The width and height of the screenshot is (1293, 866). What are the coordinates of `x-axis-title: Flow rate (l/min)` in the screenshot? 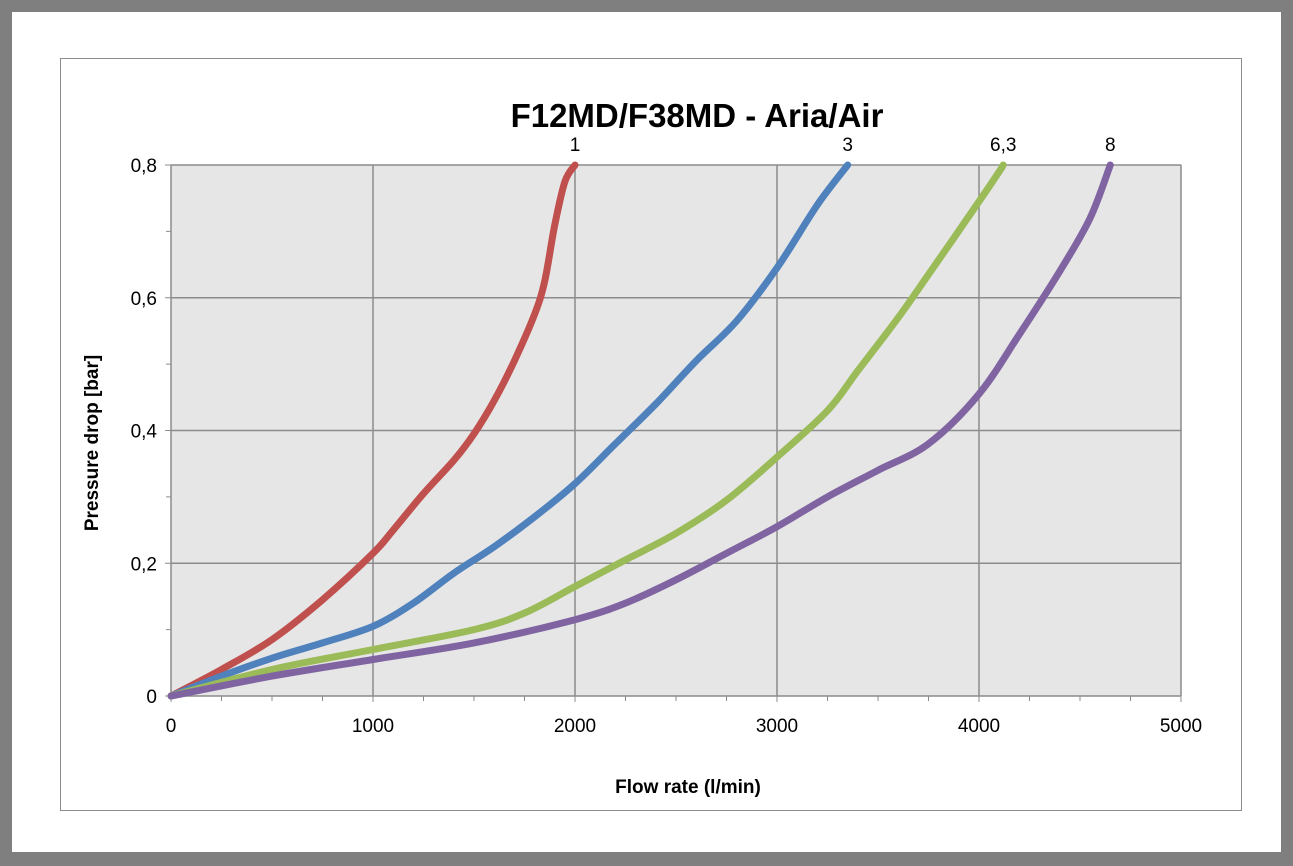 It's located at (688, 787).